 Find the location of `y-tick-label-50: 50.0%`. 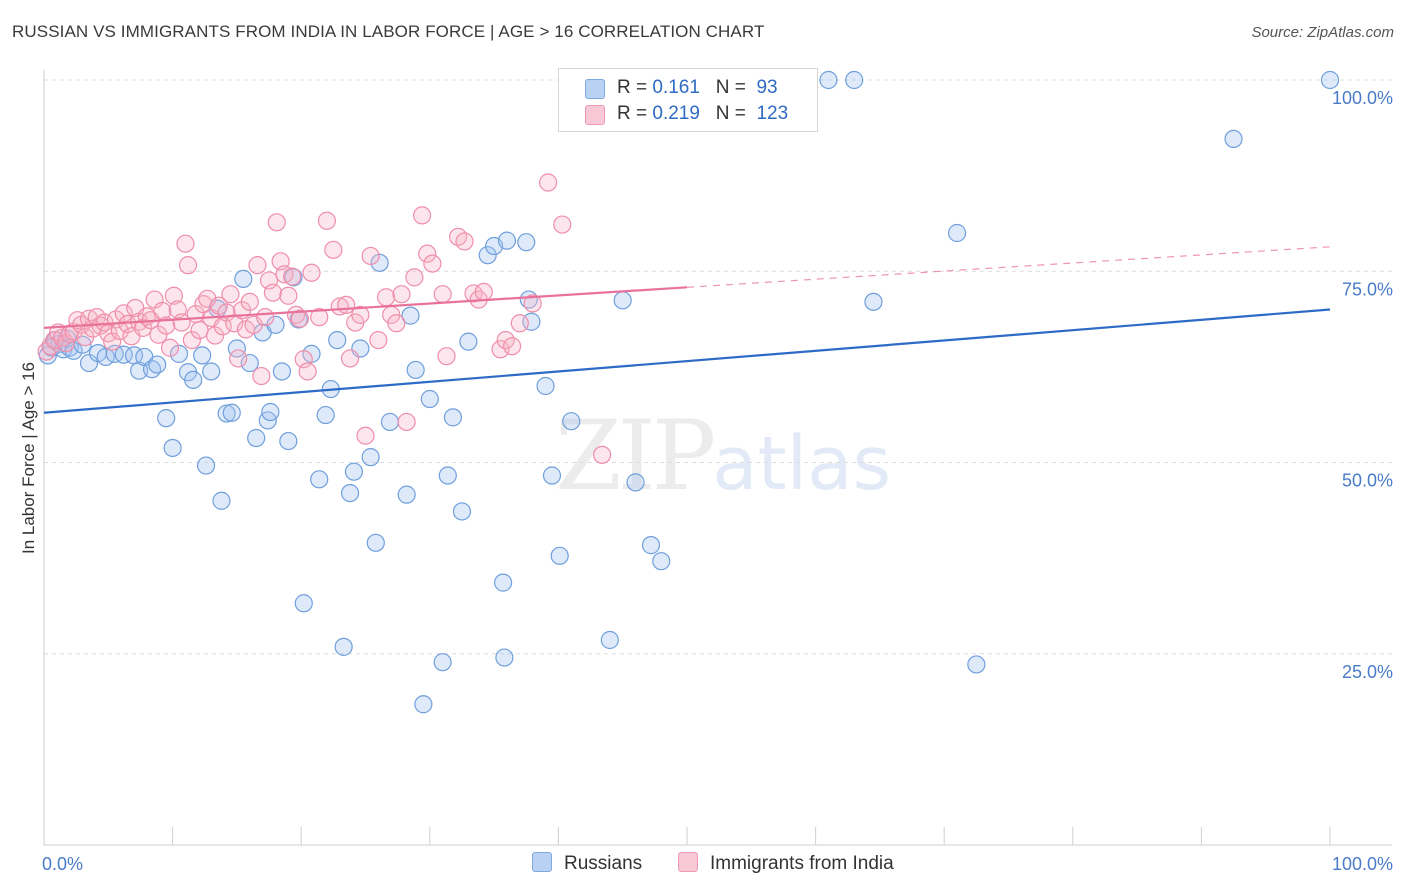

y-tick-label-50: 50.0% is located at coordinates (1367, 481).